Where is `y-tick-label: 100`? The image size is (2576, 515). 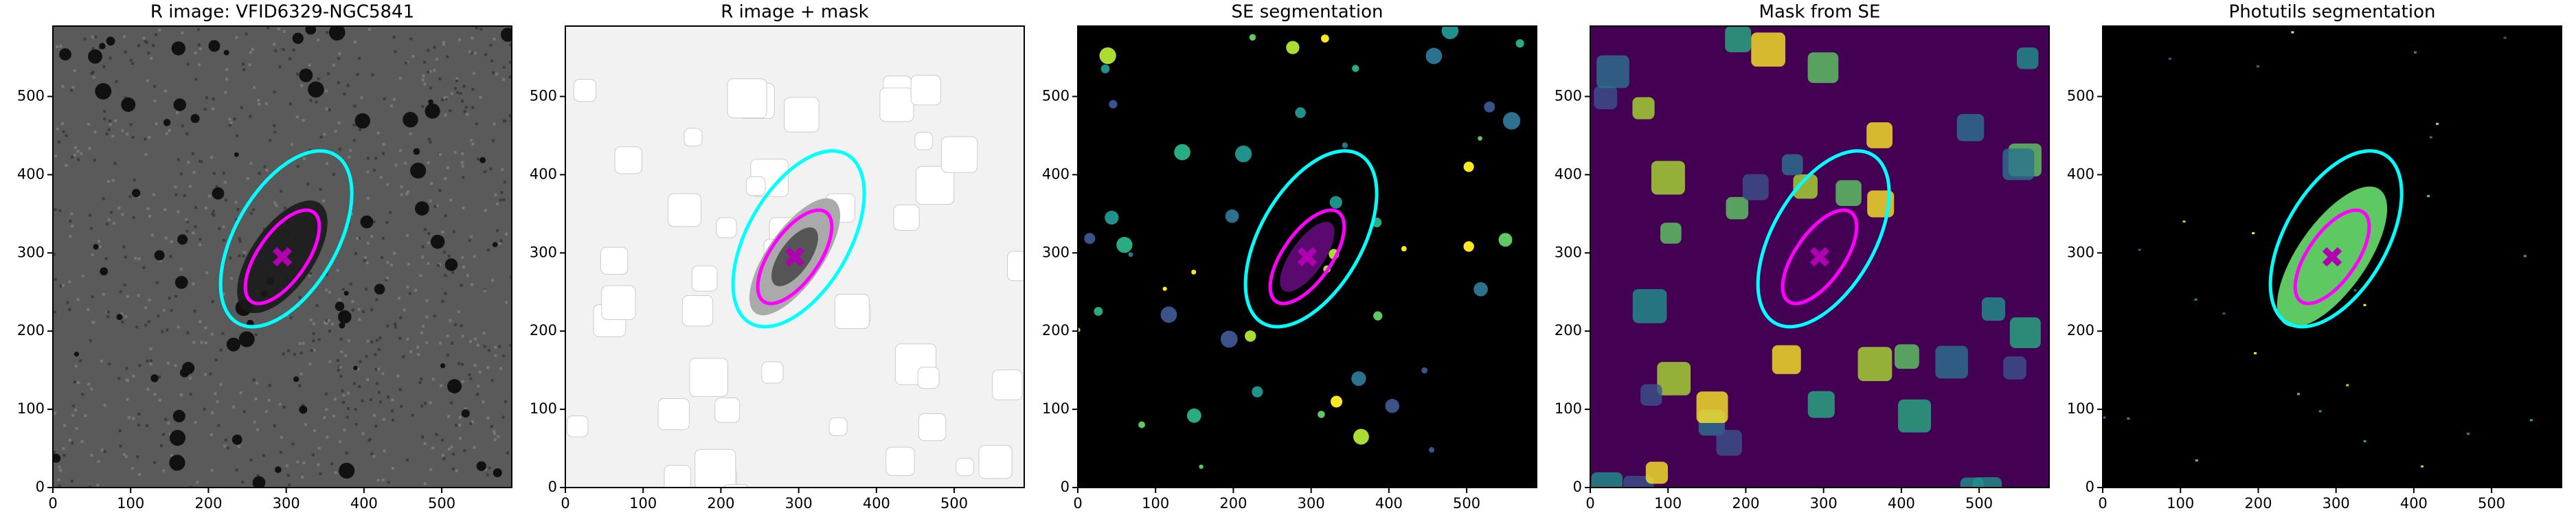 y-tick-label: 100 is located at coordinates (31, 408).